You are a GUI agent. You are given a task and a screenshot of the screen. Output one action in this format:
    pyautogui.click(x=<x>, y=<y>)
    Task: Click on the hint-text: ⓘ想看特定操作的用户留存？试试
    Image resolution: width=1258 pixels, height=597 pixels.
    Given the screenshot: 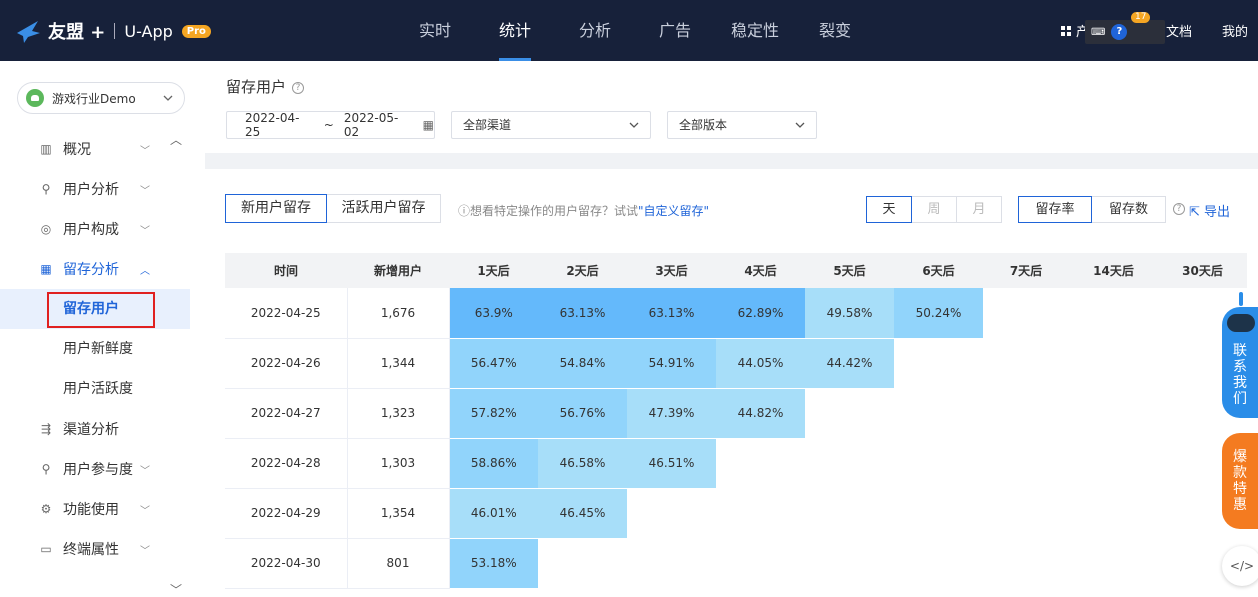 What is the action you would take?
    pyautogui.click(x=548, y=211)
    